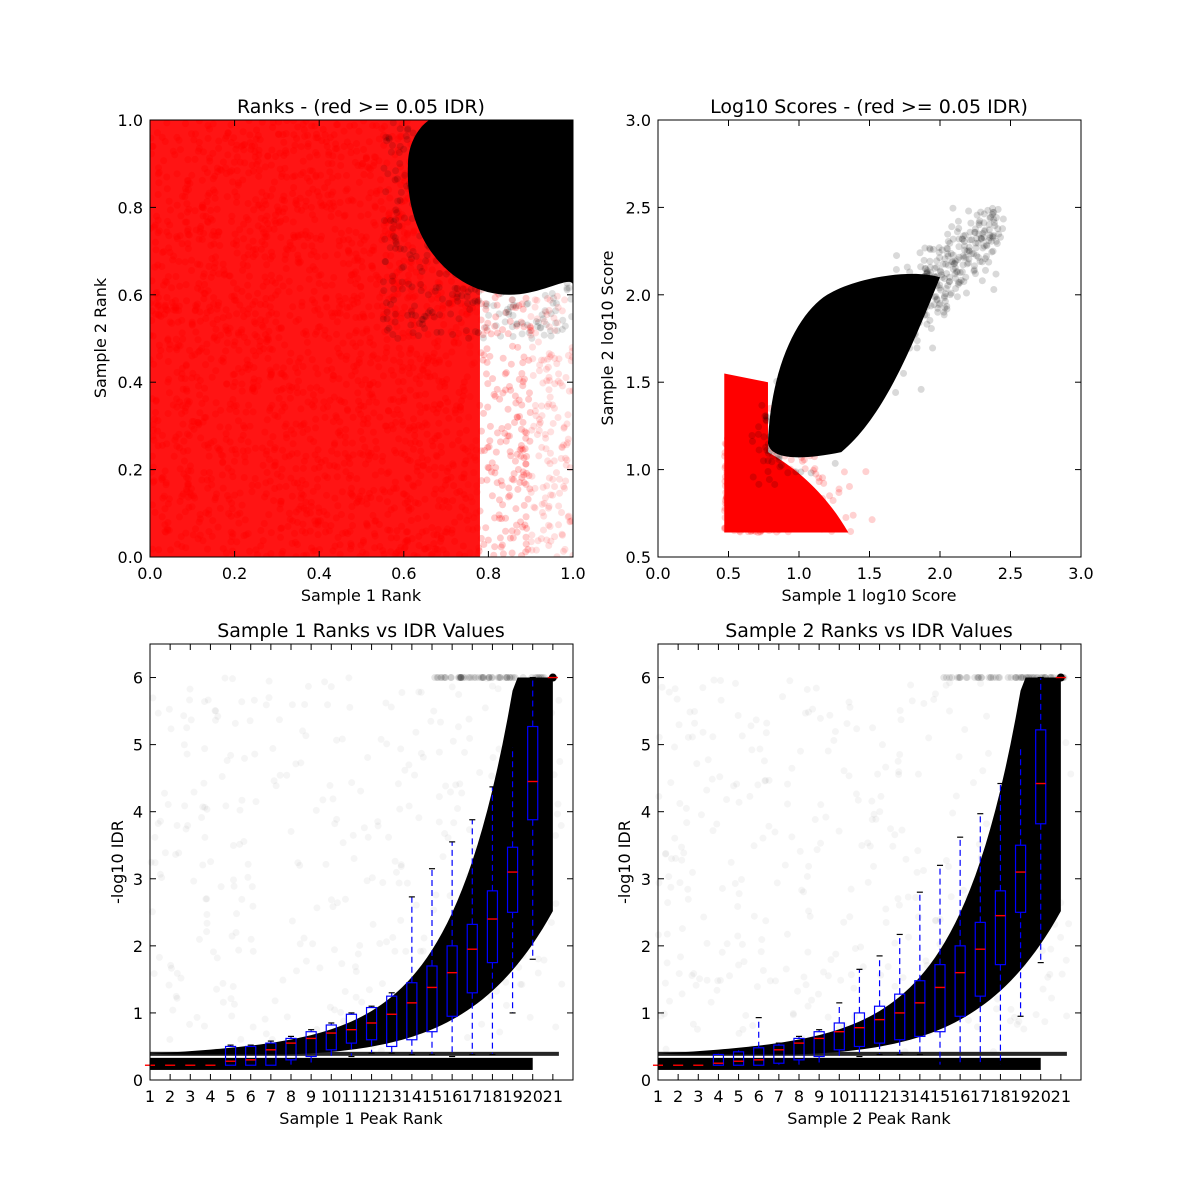  What do you see at coordinates (869, 107) in the screenshot?
I see `scores-chart-title: Log10 Scores - (red >= 0.05 IDR)` at bounding box center [869, 107].